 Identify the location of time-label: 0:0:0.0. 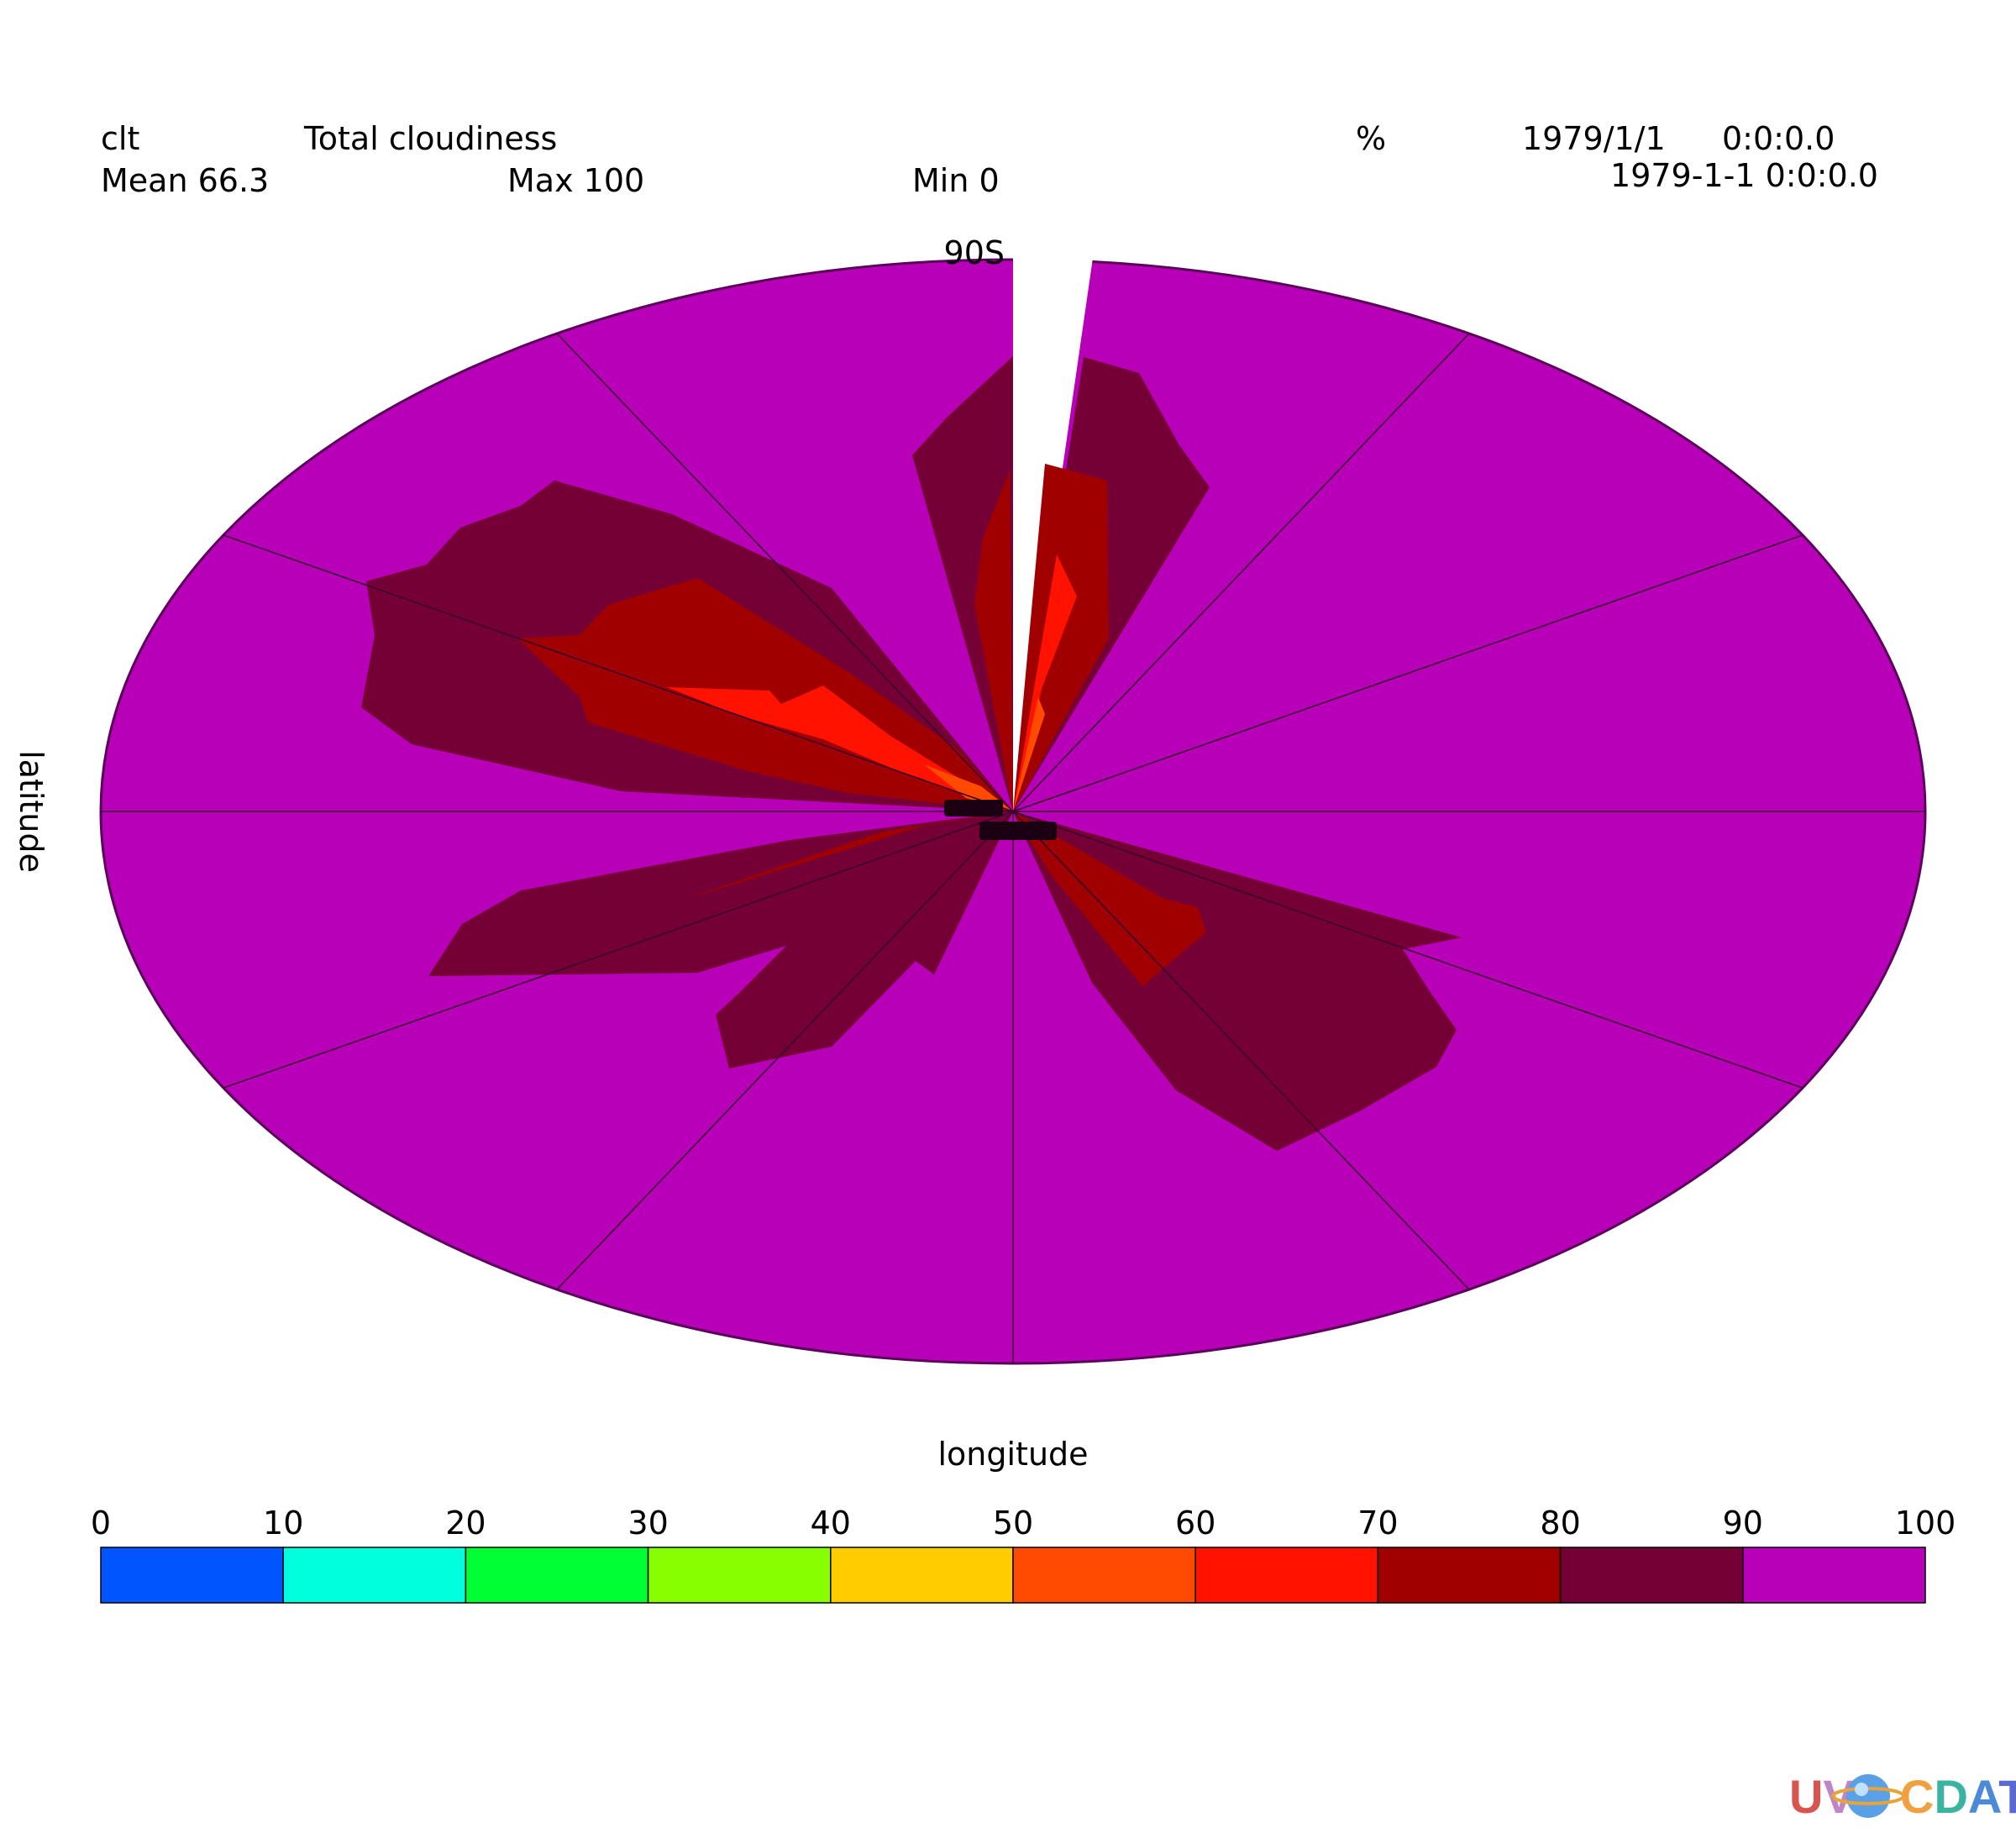
(1778, 138).